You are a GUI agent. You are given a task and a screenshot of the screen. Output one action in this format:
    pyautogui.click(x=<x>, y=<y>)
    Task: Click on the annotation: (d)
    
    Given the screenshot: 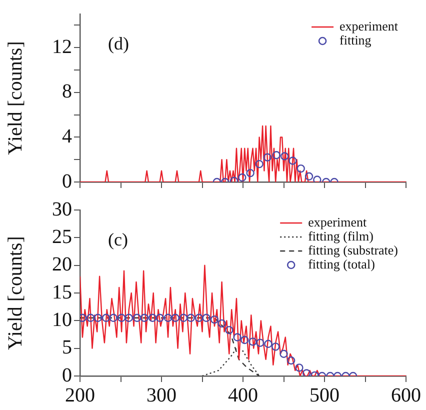 What is the action you would take?
    pyautogui.click(x=118, y=44)
    